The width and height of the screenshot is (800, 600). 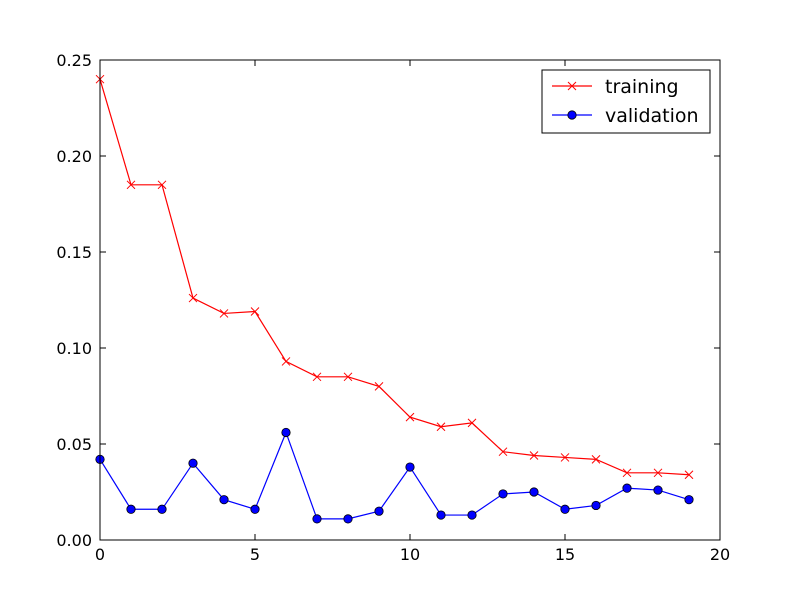 What do you see at coordinates (74, 540) in the screenshot?
I see `y-tick-label: 0.00` at bounding box center [74, 540].